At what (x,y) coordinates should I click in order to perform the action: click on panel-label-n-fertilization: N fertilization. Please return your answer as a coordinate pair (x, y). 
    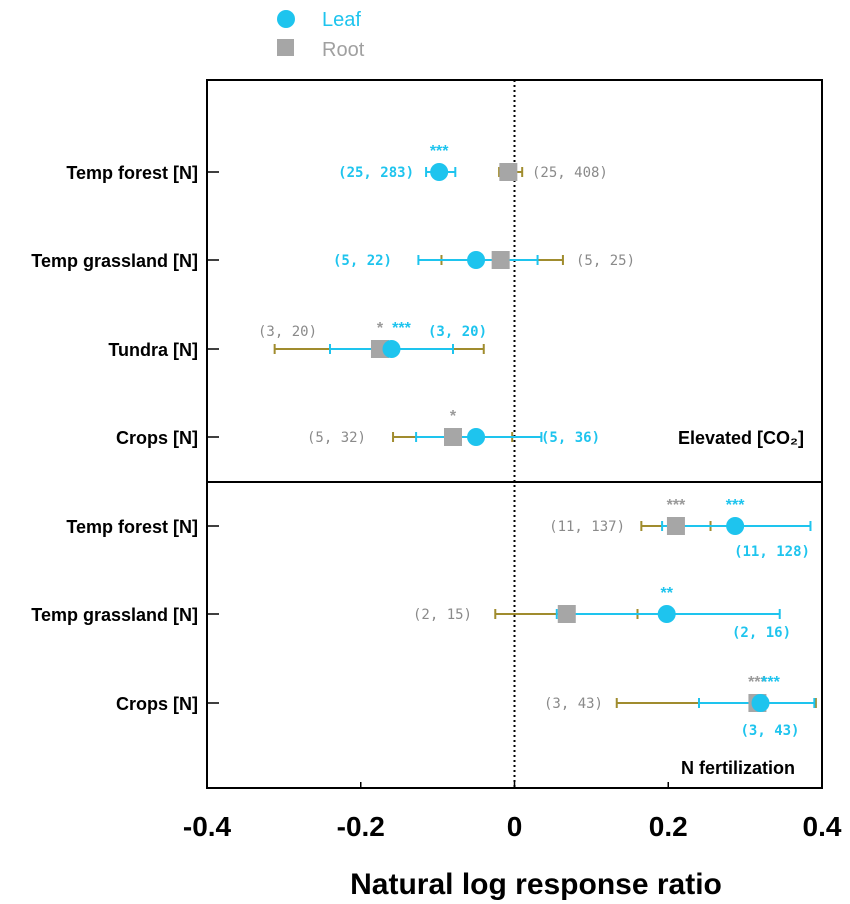
    Looking at the image, I should click on (738, 768).